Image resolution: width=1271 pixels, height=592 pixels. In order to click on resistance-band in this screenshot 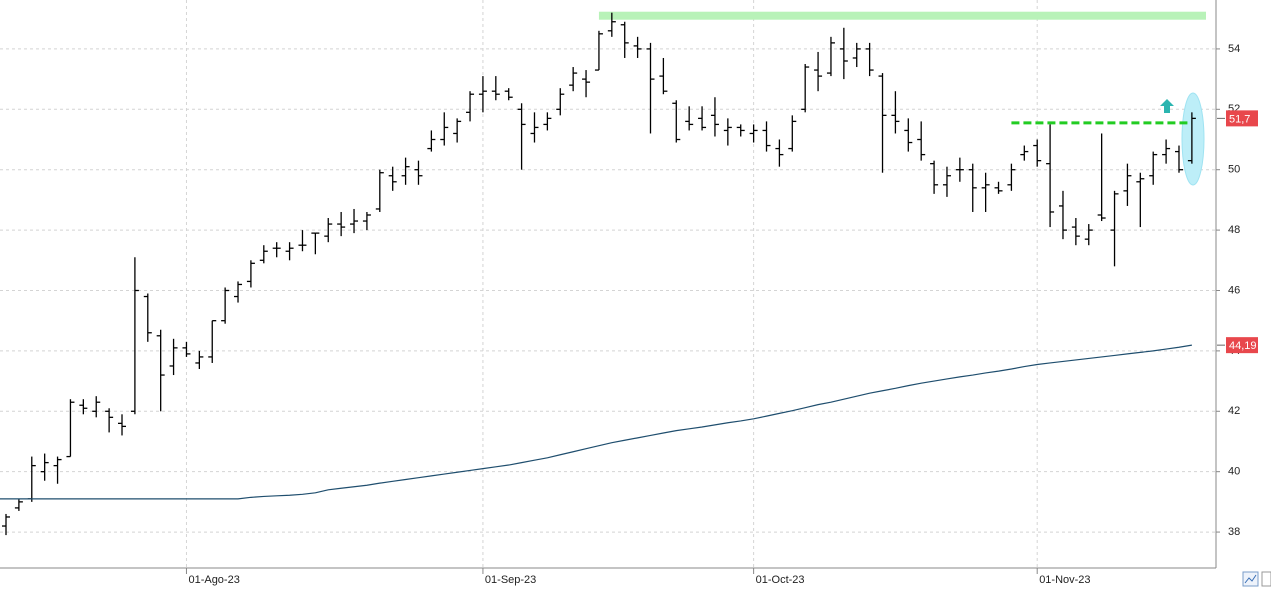, I will do `click(902, 15)`.